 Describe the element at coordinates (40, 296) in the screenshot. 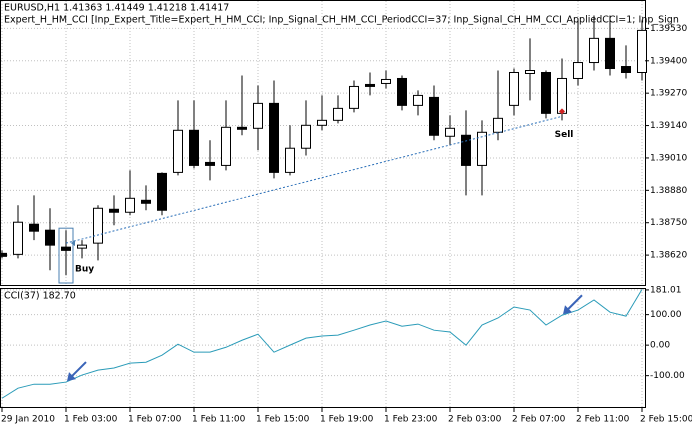

I see `indicator-title: CCI(37) 182.70` at that location.